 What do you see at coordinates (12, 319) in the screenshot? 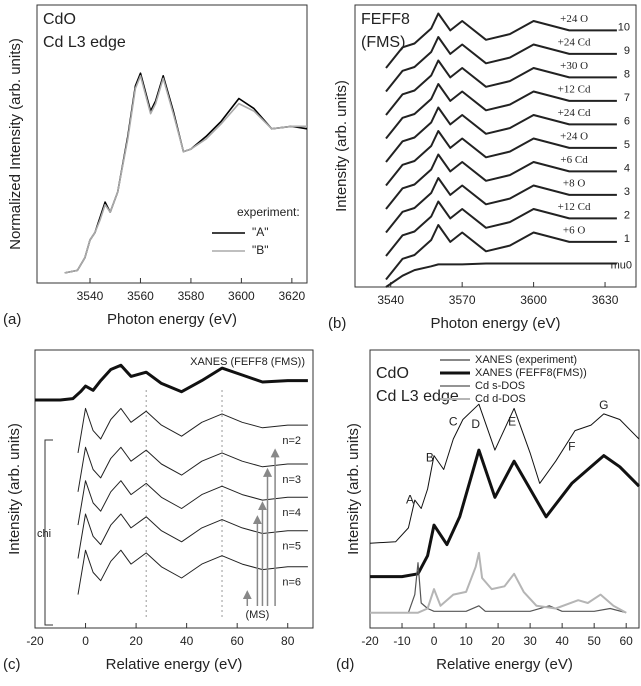
I see `panel-label: (a)` at bounding box center [12, 319].